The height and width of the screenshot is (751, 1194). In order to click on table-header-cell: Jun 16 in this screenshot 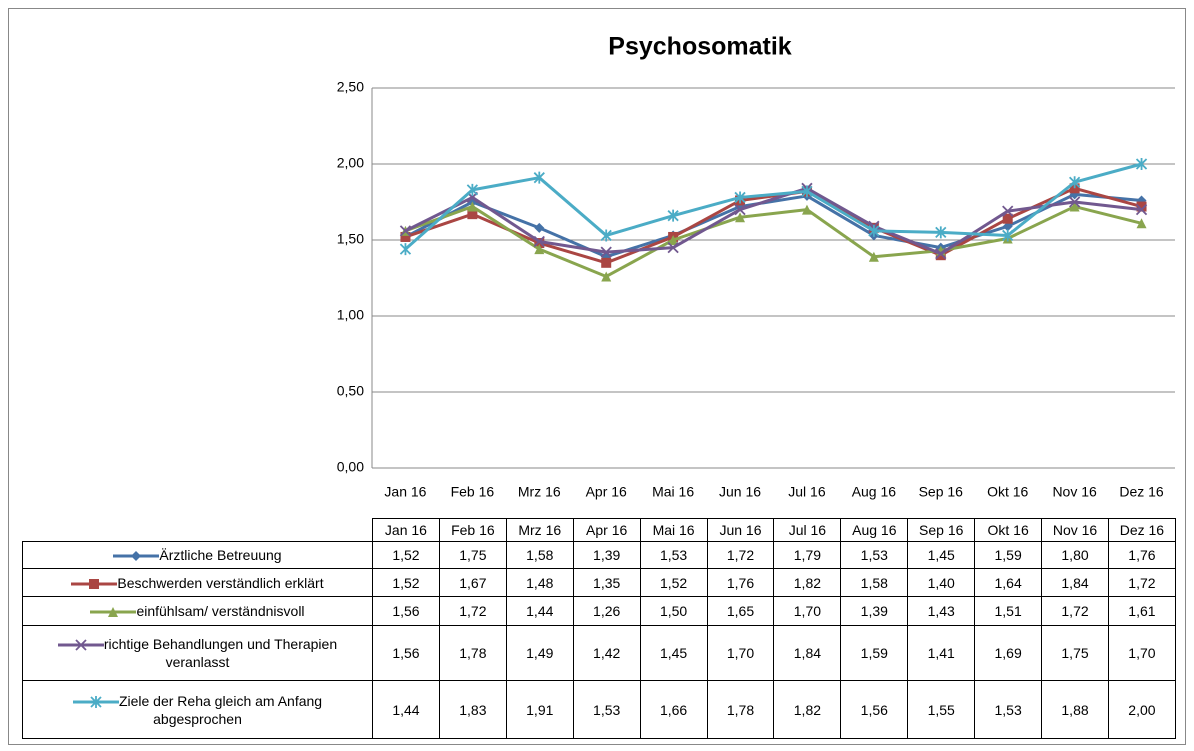, I will do `click(740, 530)`.